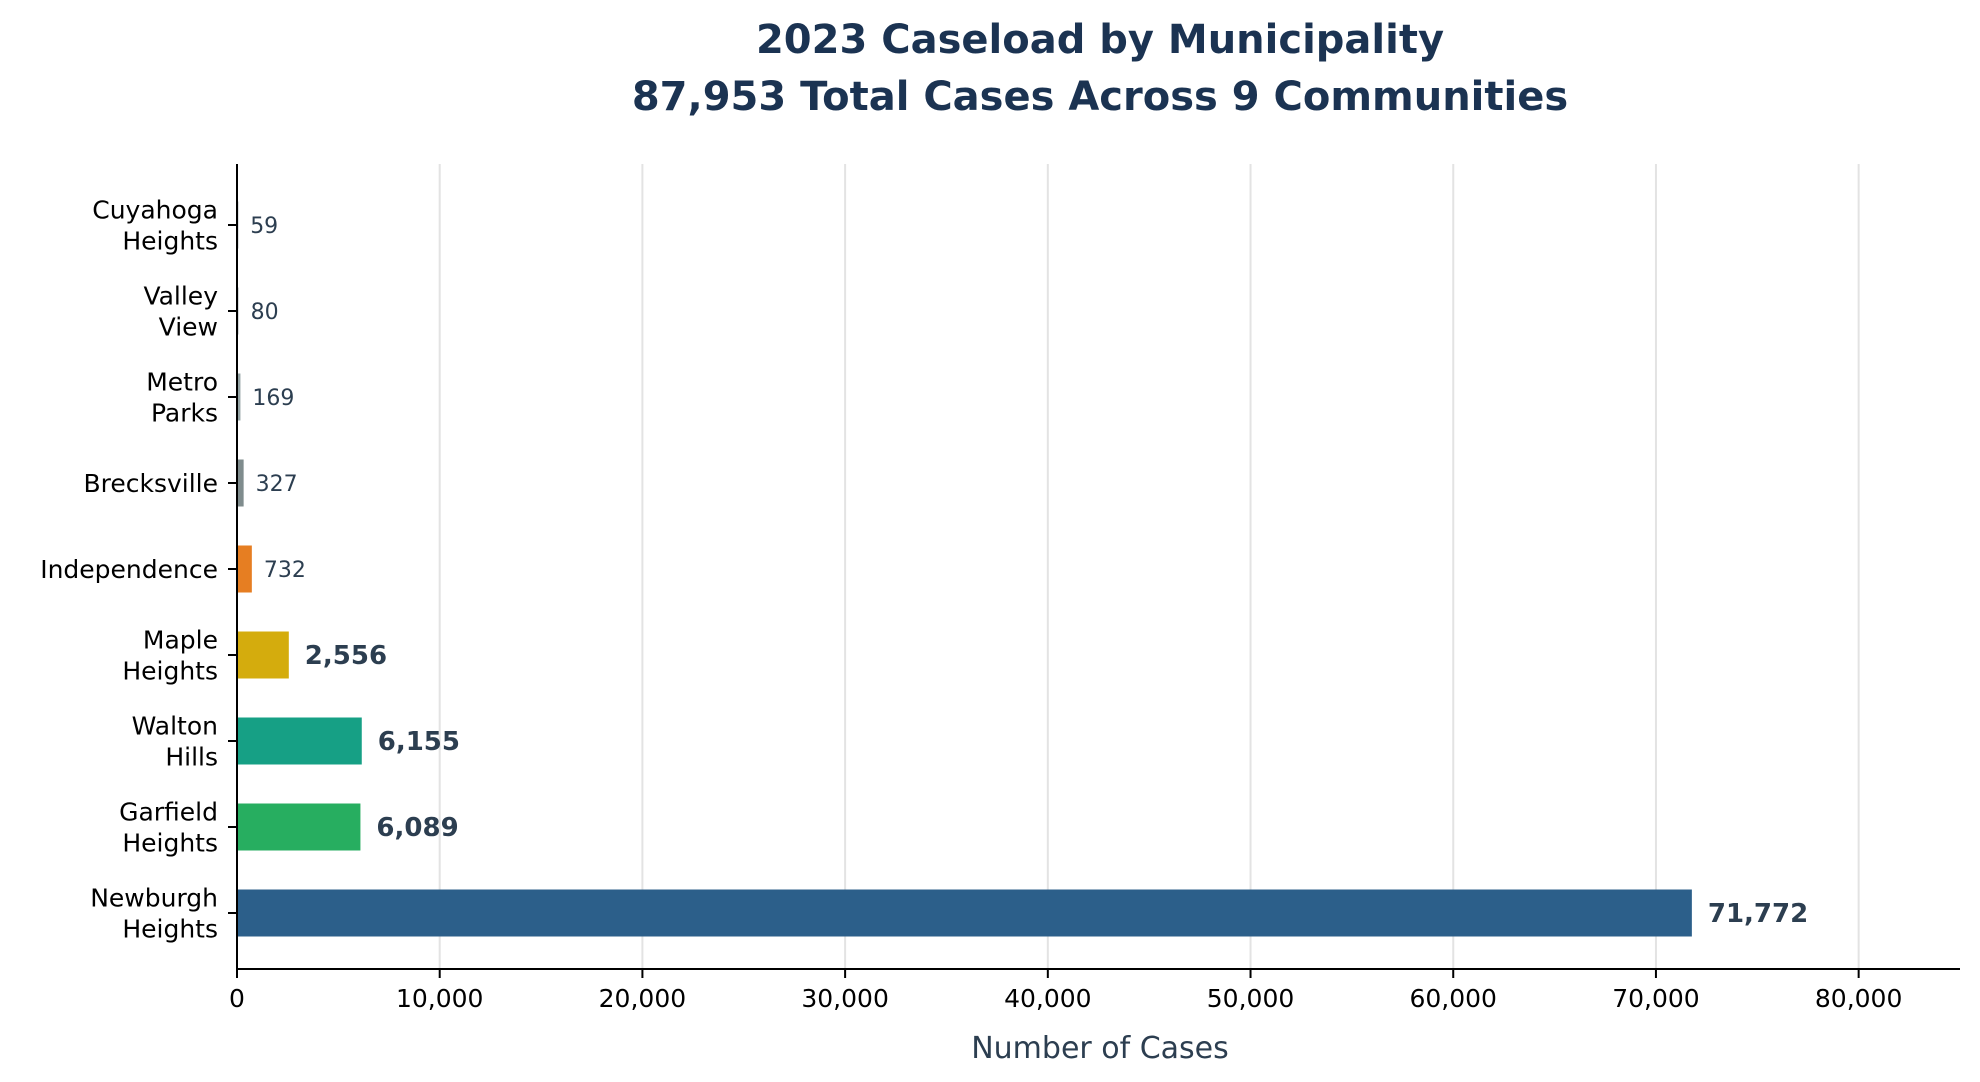 The image size is (1980, 1082). I want to click on x-tick-label: 60,000, so click(1452, 998).